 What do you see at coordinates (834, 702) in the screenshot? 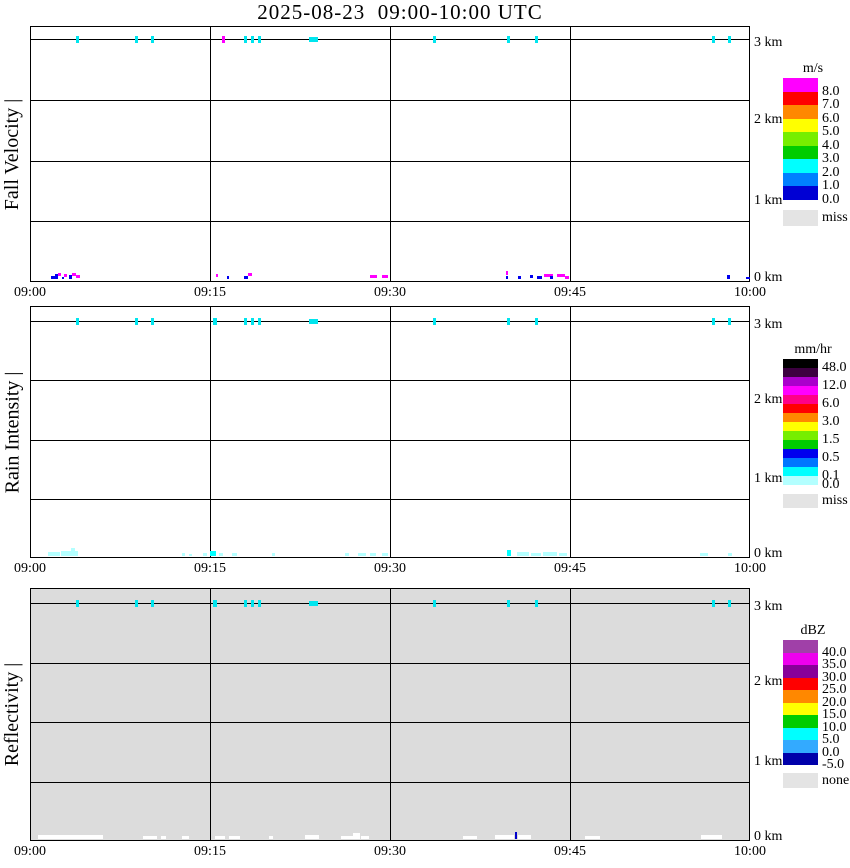
I see `legend-step-label: 20.0` at bounding box center [834, 702].